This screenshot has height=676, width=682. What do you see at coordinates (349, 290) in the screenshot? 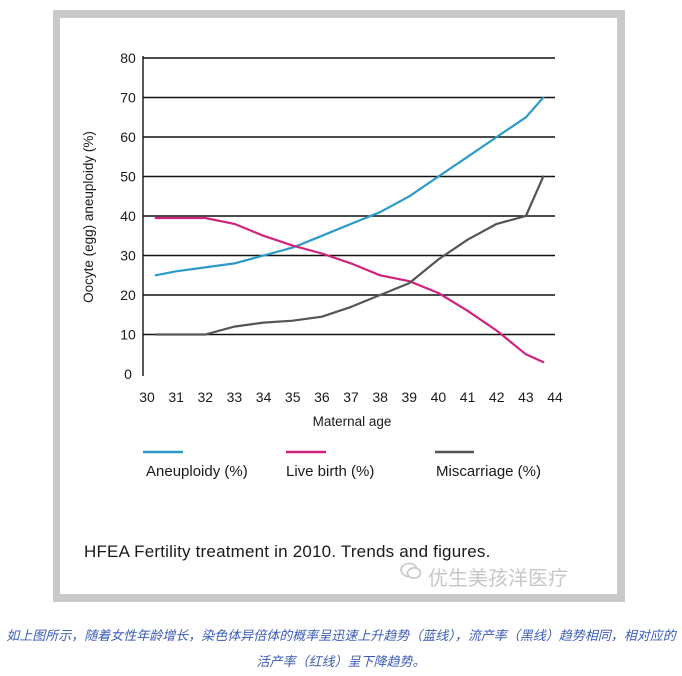
I see `series-line-live-birth` at bounding box center [349, 290].